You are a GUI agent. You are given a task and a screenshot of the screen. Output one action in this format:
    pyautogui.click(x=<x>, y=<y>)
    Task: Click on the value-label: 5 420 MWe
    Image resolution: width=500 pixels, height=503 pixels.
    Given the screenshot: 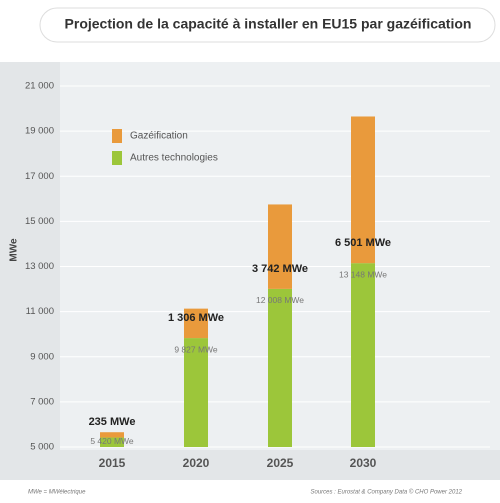 What is the action you would take?
    pyautogui.click(x=112, y=441)
    